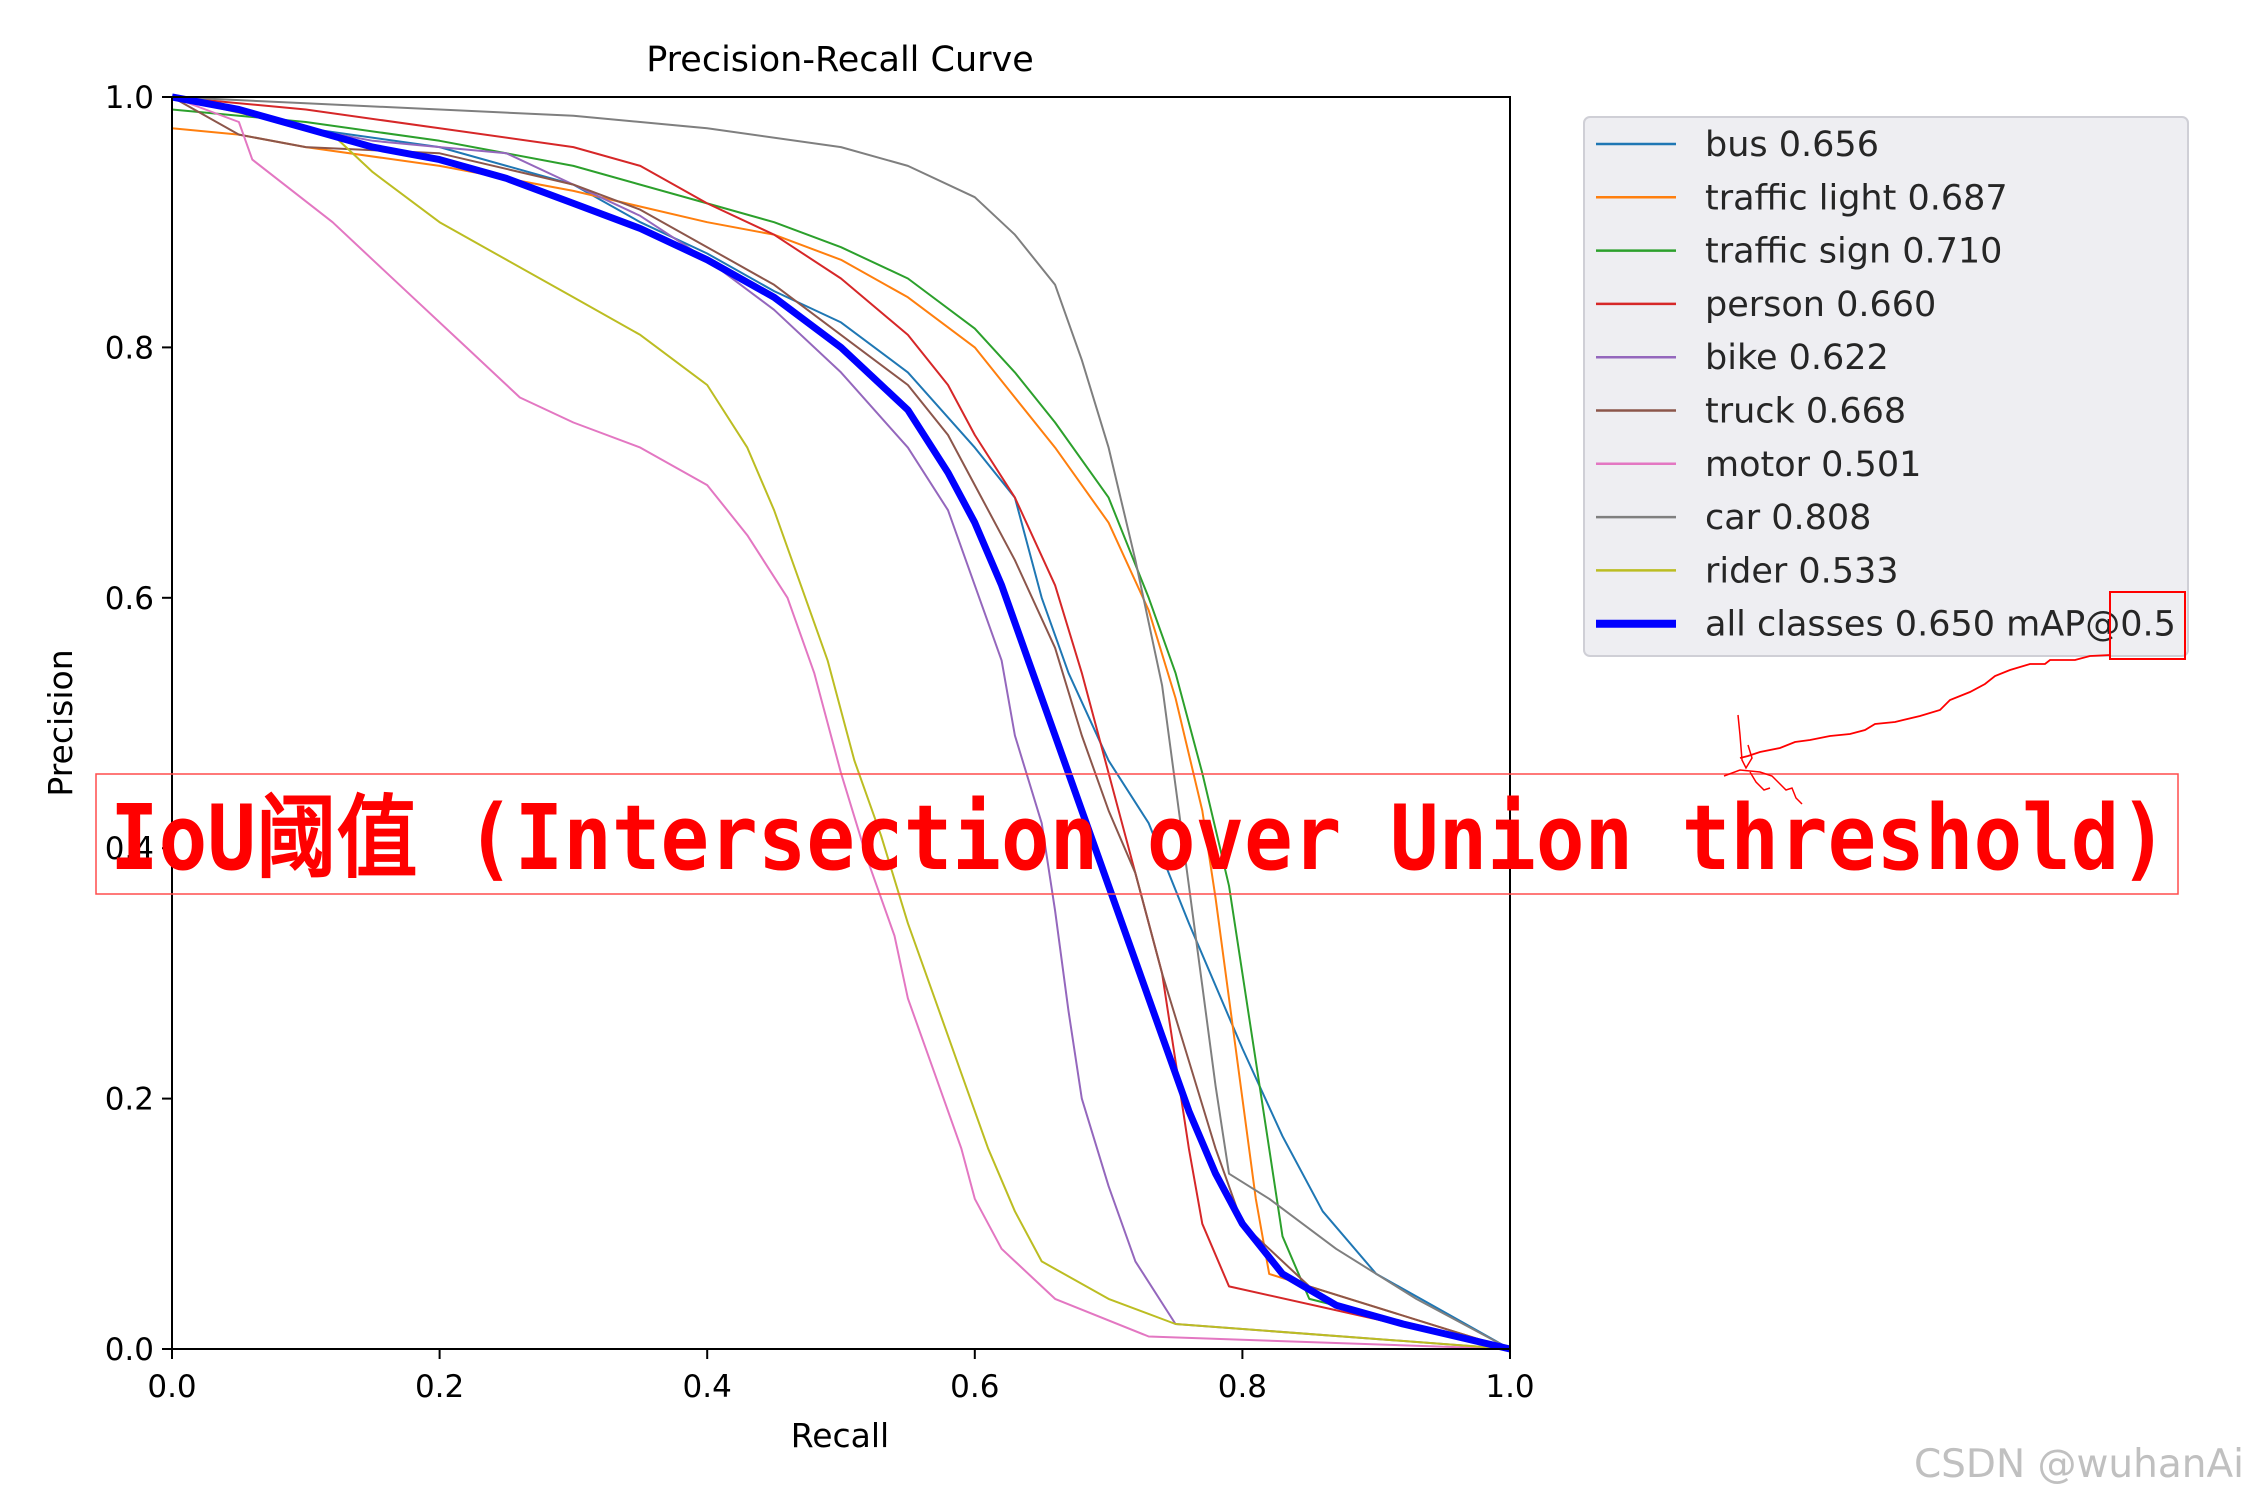  I want to click on legend-label: motor 0.501, so click(1813, 465).